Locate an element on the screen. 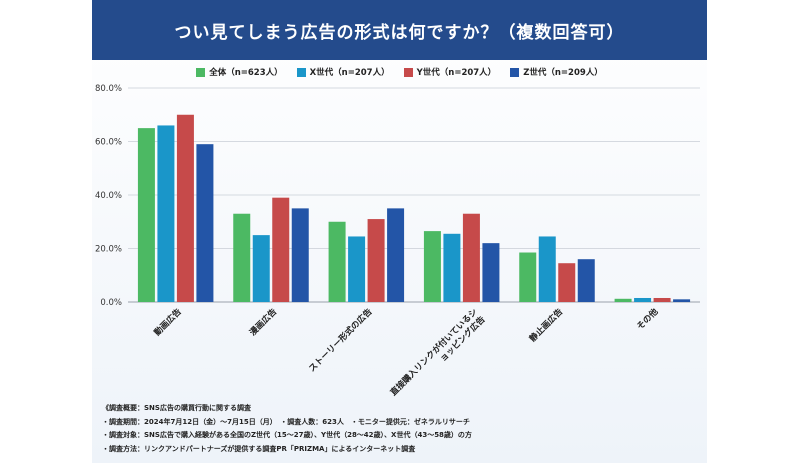  legend-label-y: Y世代（n=207人） is located at coordinates (456, 73).